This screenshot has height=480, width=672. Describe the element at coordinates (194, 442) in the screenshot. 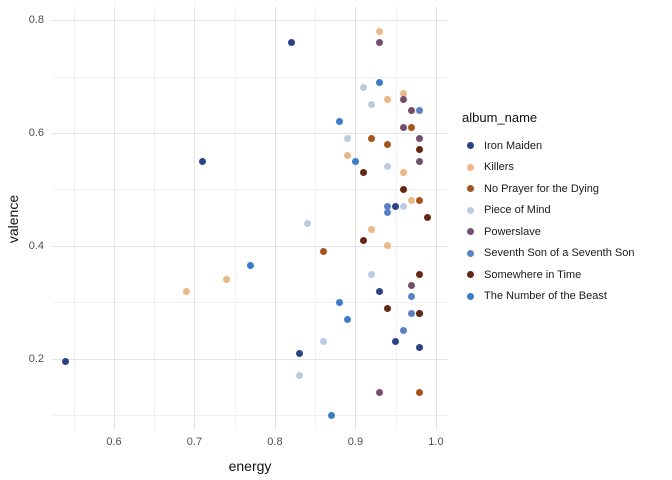

I see `x-tick-label: 0.7` at that location.